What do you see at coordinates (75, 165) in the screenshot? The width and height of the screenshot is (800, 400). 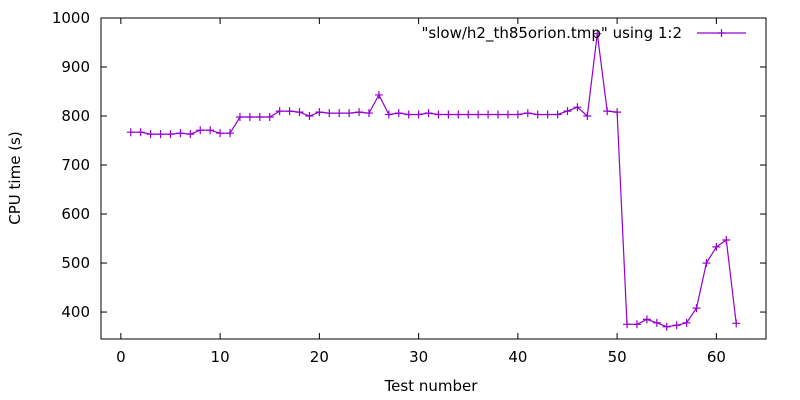 I see `y-tick-label: 700` at bounding box center [75, 165].